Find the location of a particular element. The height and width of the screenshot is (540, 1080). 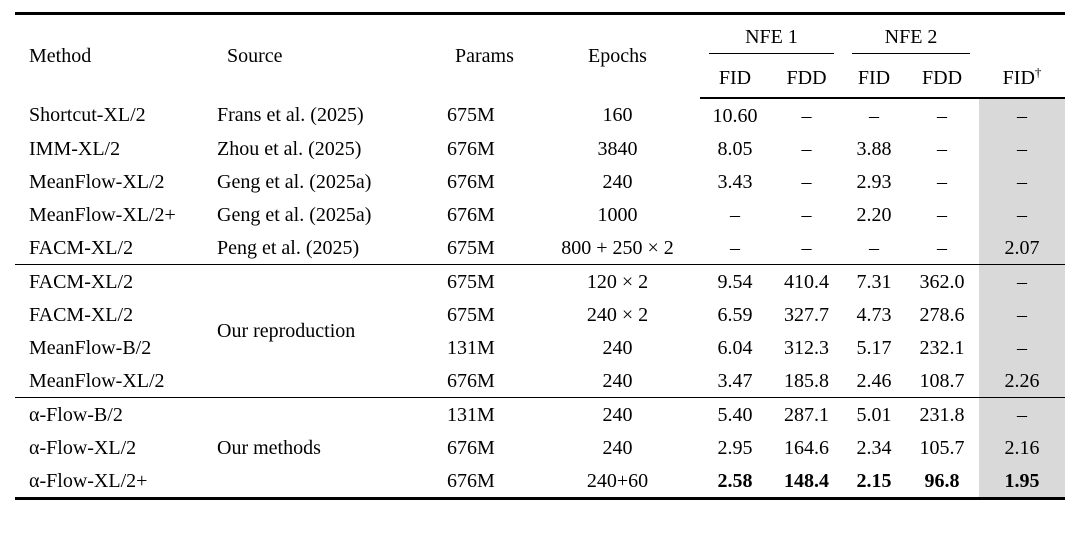

col-group-nfe2: NFE 2 is located at coordinates (911, 37).